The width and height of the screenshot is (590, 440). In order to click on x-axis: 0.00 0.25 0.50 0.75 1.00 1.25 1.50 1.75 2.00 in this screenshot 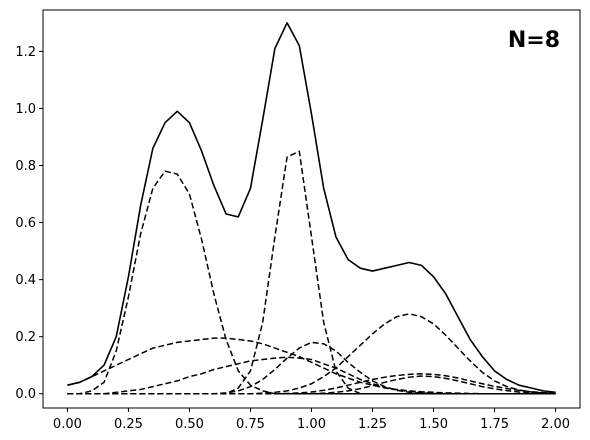, I will do `click(311, 420)`.